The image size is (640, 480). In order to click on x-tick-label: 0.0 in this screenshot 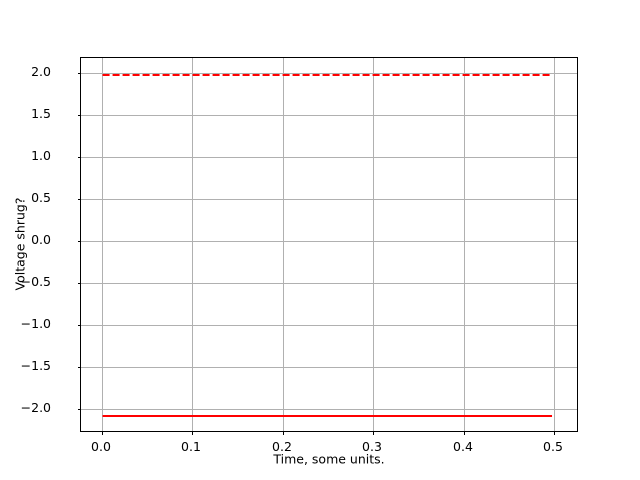, I will do `click(101, 446)`.